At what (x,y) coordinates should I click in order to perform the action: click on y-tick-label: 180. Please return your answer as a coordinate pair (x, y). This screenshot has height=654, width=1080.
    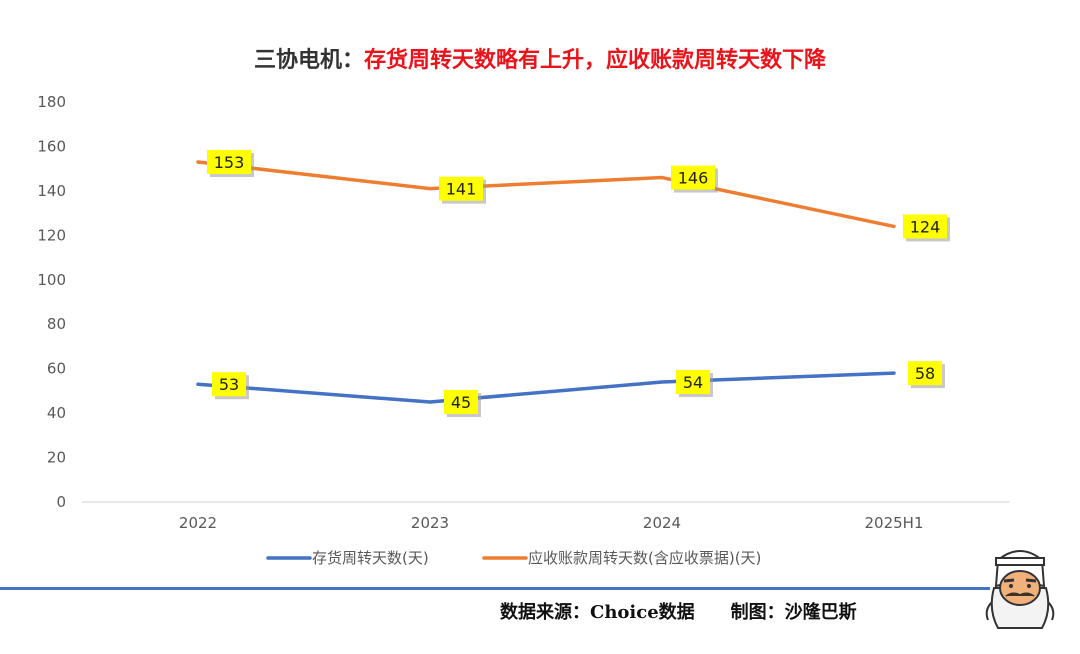
    Looking at the image, I should click on (51, 102).